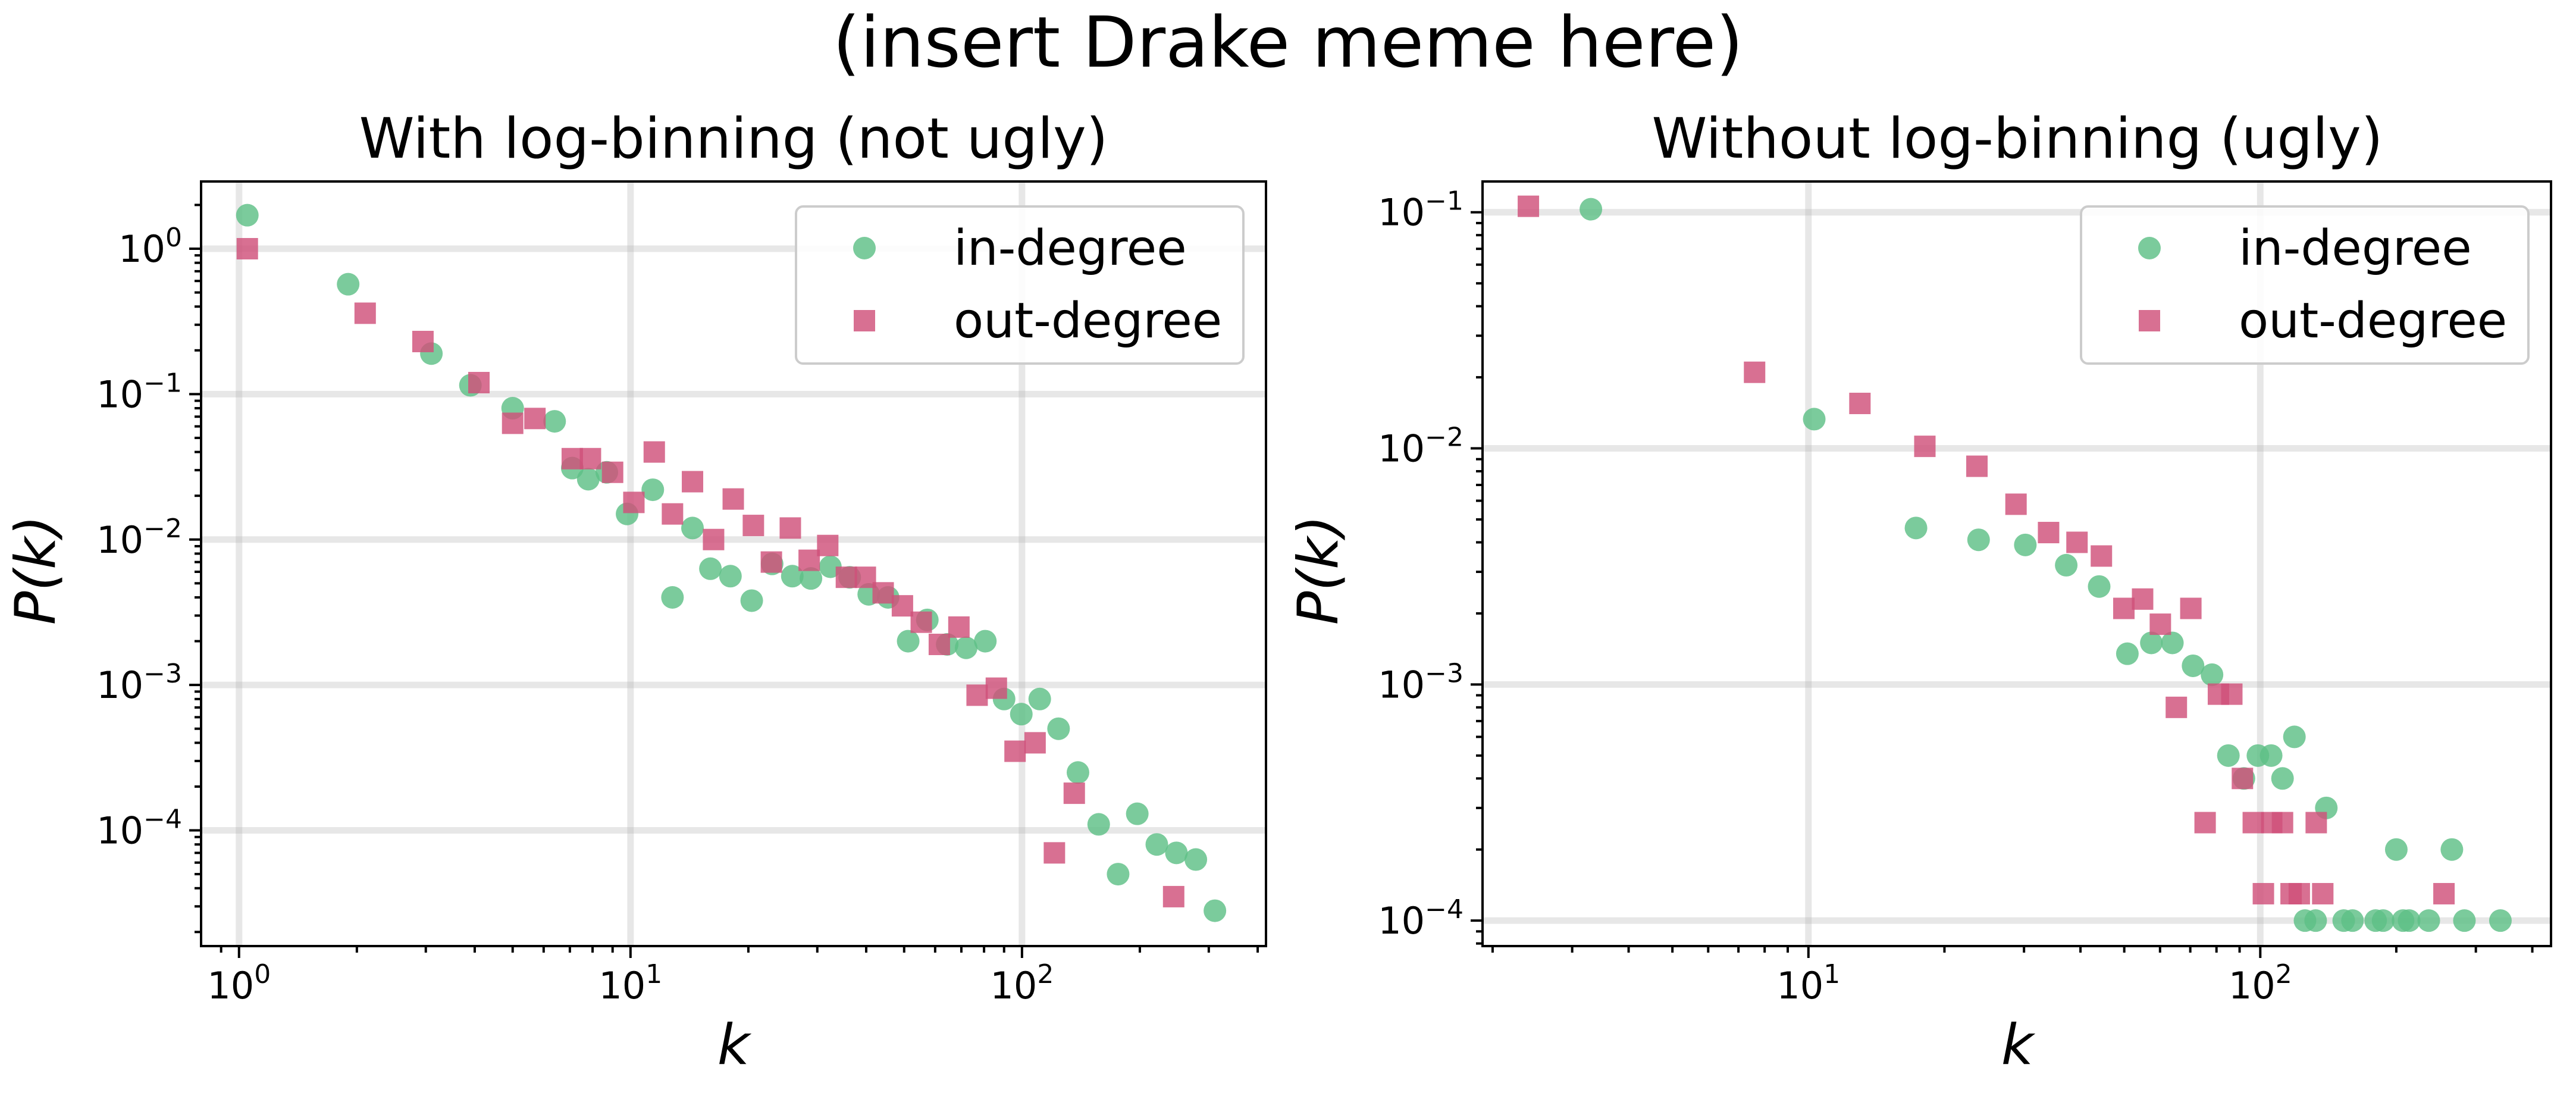  I want to click on x-tick-label: 100, so click(239, 983).